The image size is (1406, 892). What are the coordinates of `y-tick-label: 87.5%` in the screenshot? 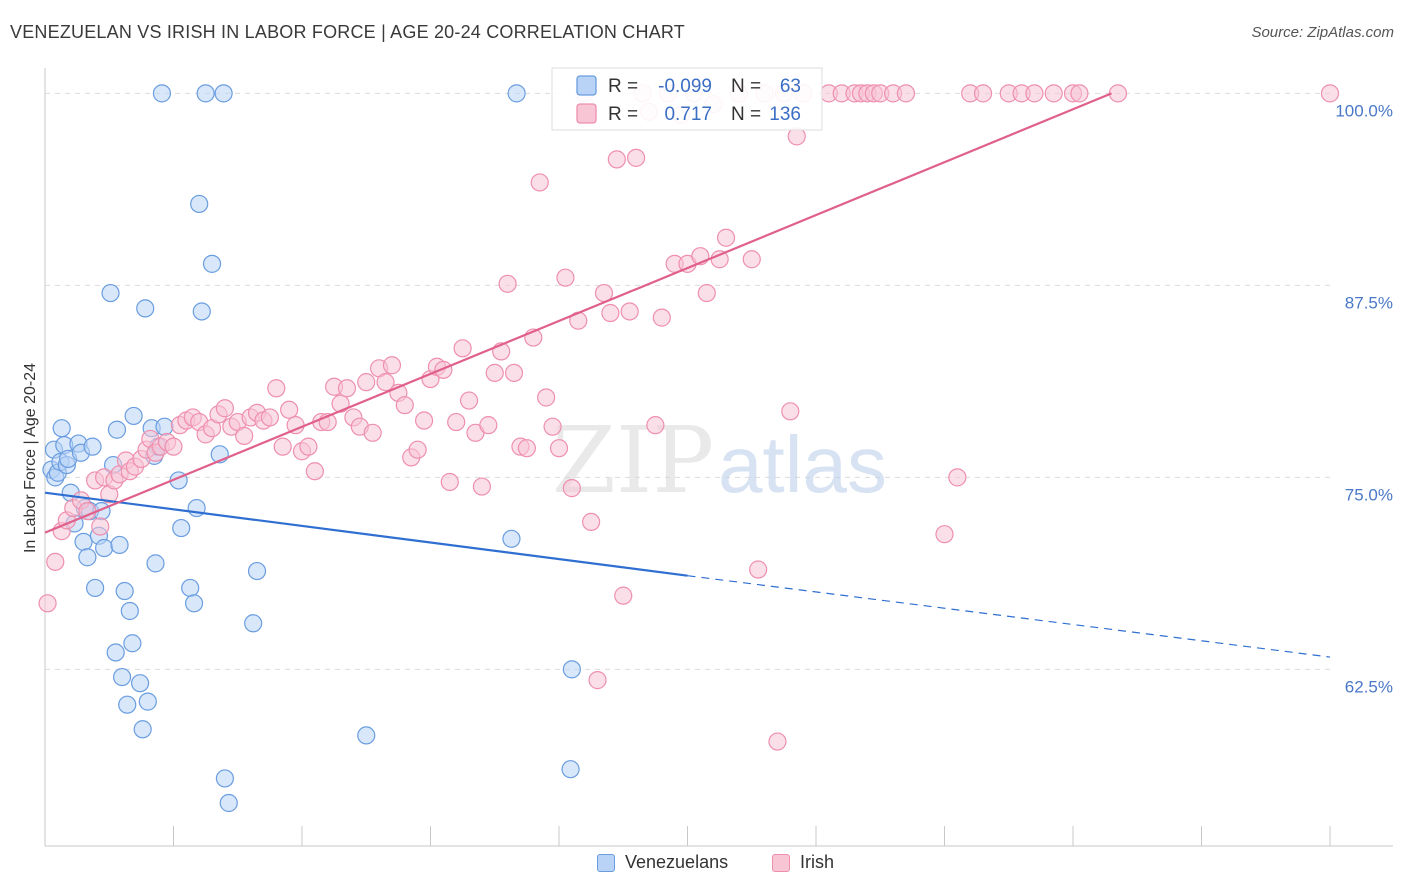 It's located at (1369, 302).